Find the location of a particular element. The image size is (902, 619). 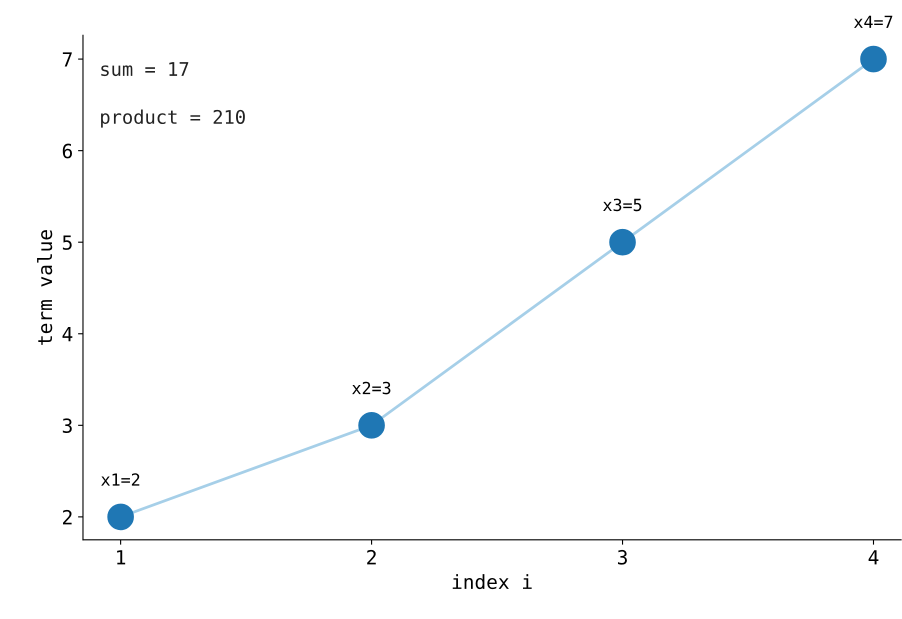

data-label: x3=5 is located at coordinates (622, 205).